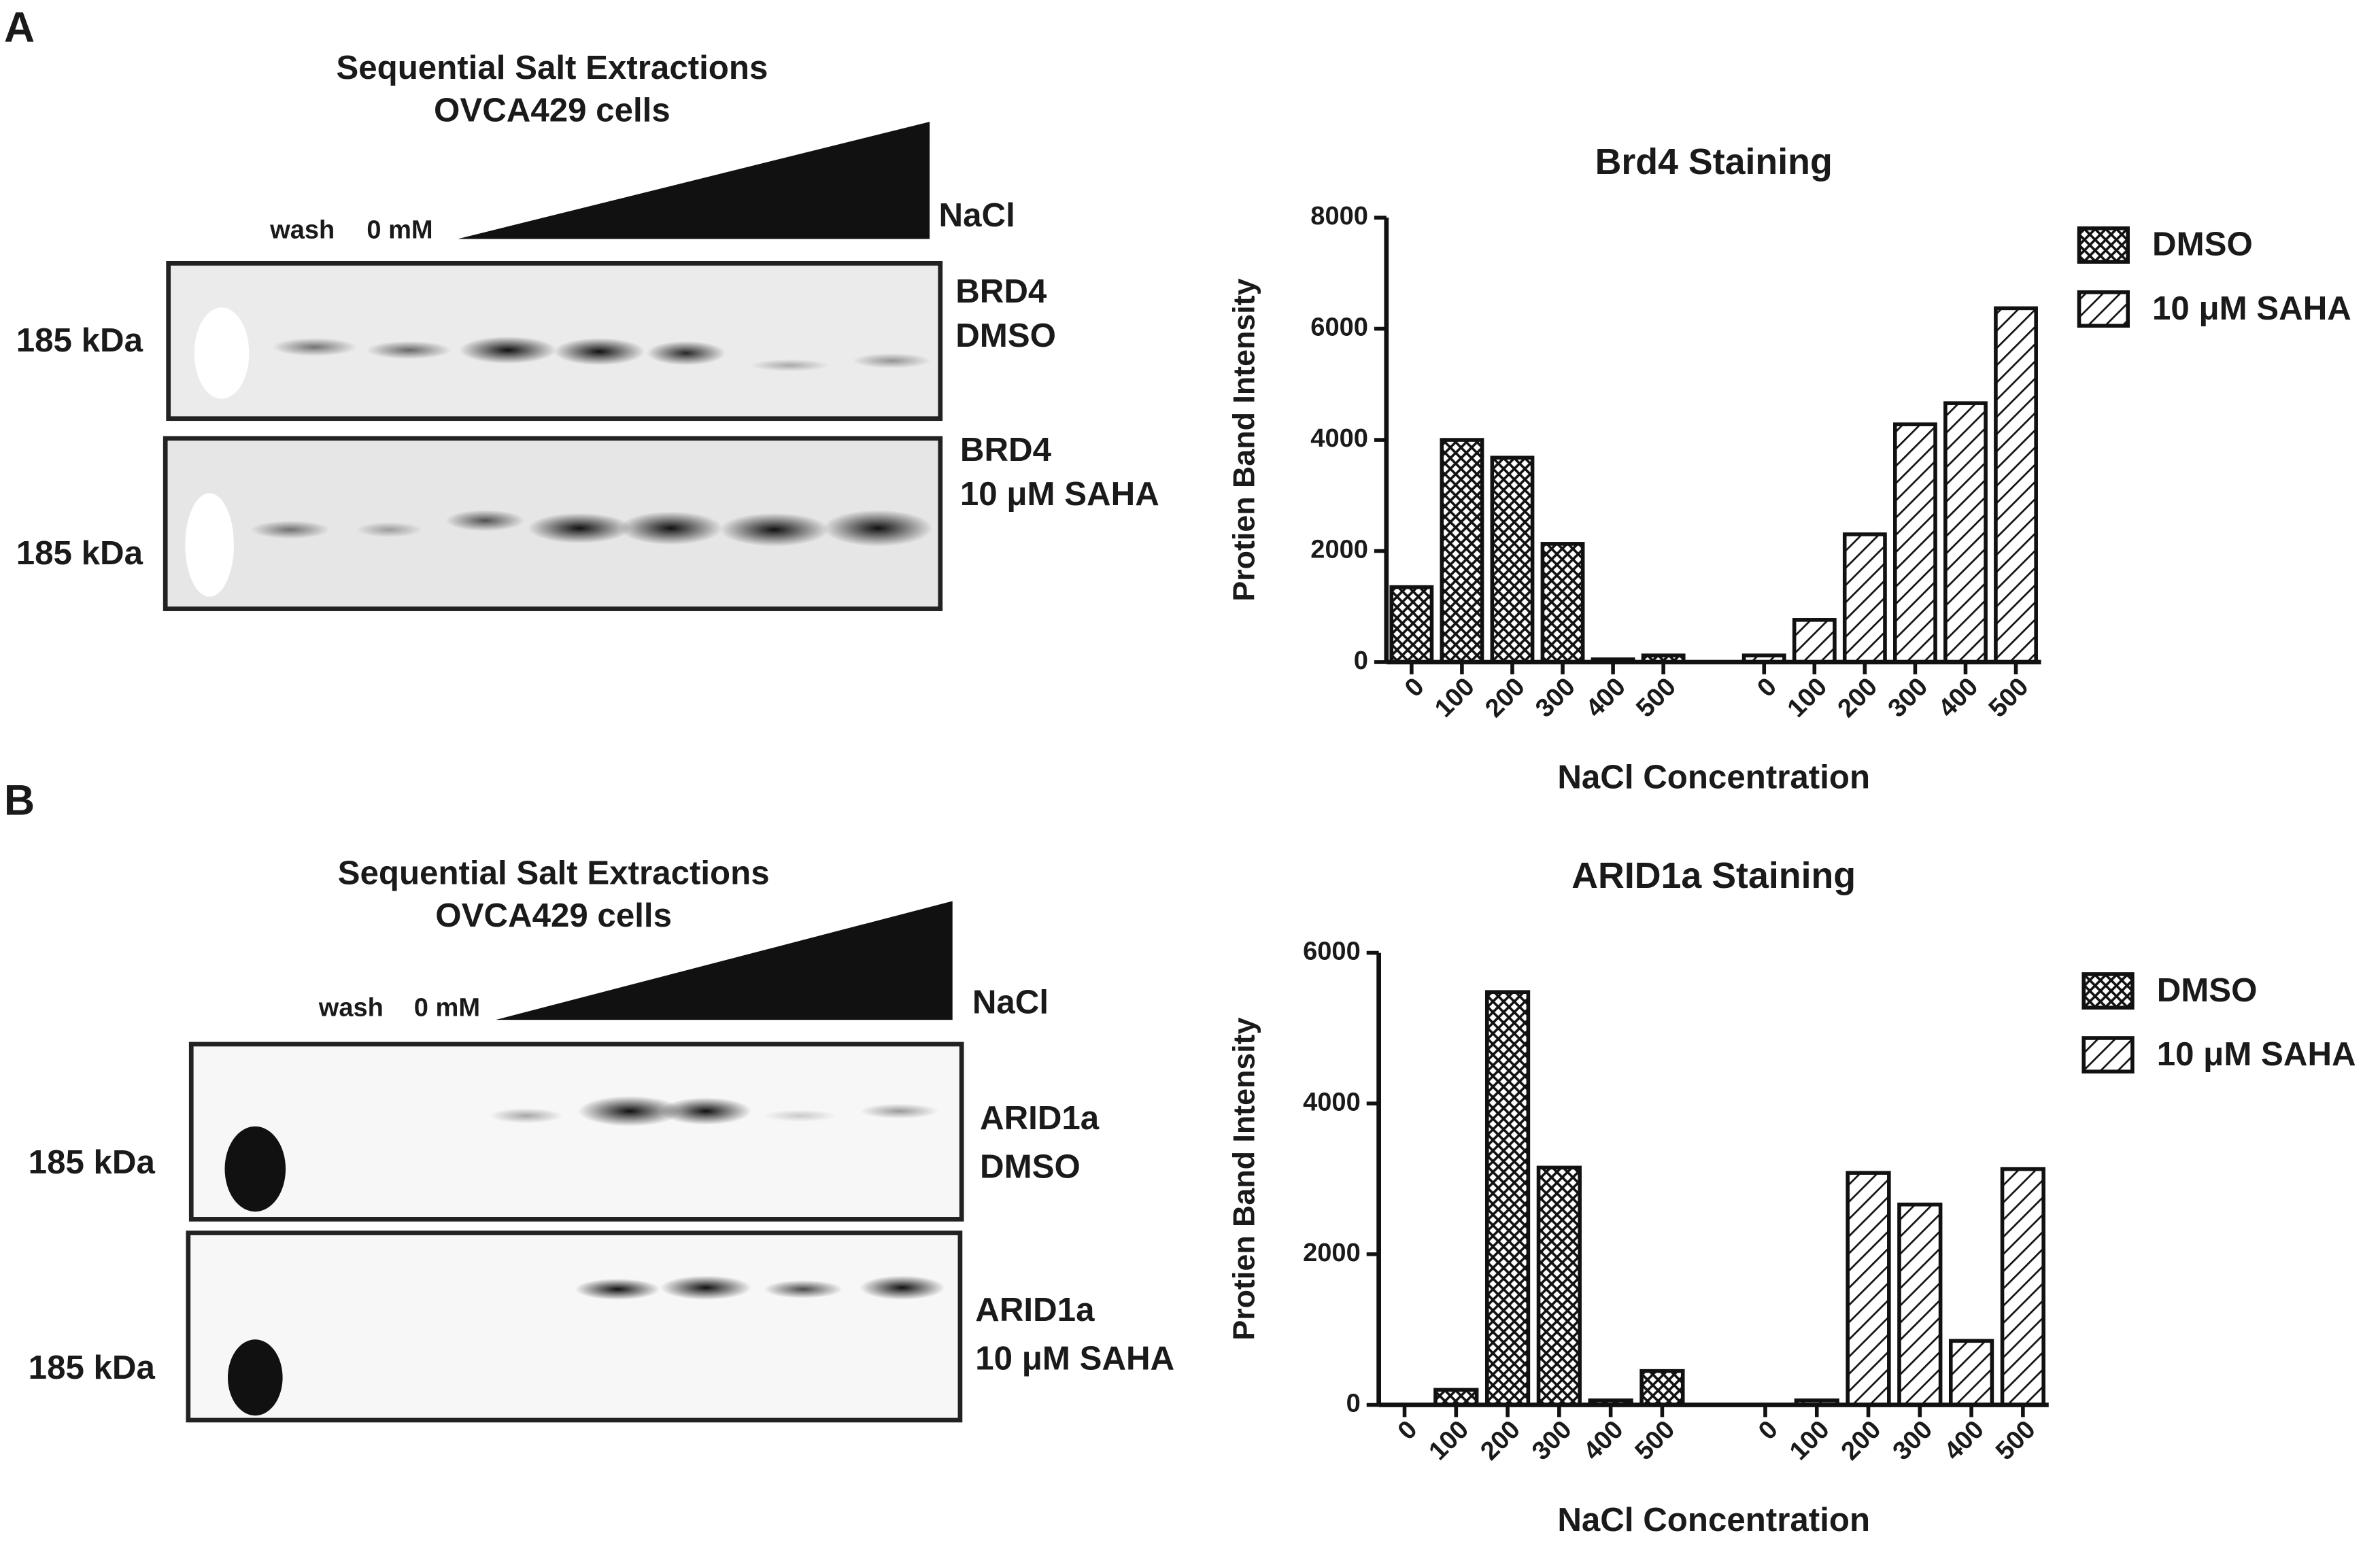  I want to click on chart-title: Brd4 Staining, so click(1714, 161).